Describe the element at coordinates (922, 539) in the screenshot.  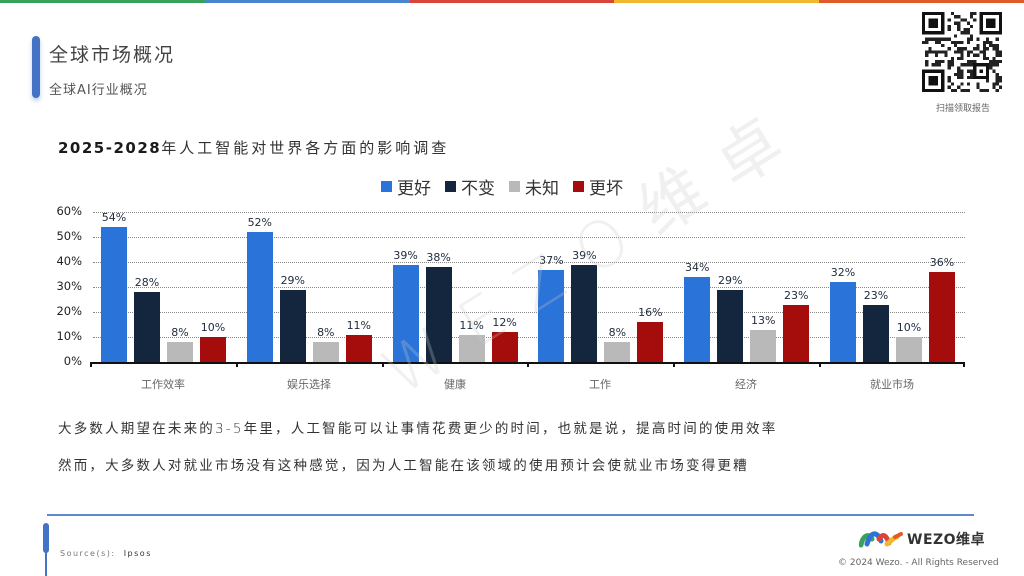
I see `wezo-logo: WEZO维卓` at that location.